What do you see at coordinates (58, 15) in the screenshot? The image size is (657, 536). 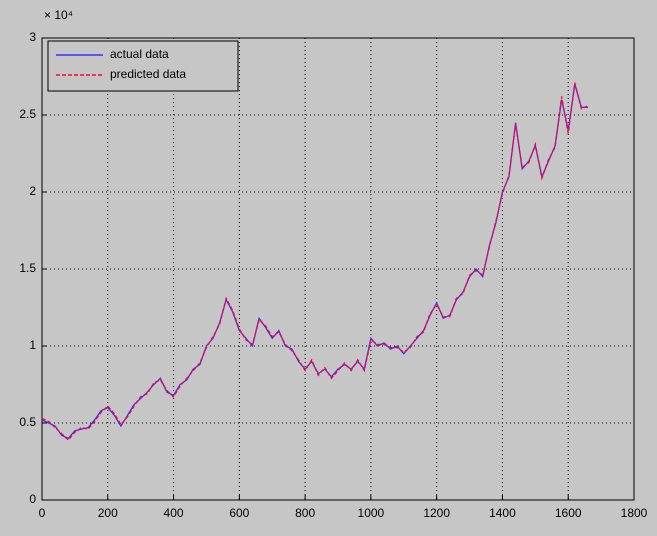 I see `y-scale-label: × 10⁴` at bounding box center [58, 15].